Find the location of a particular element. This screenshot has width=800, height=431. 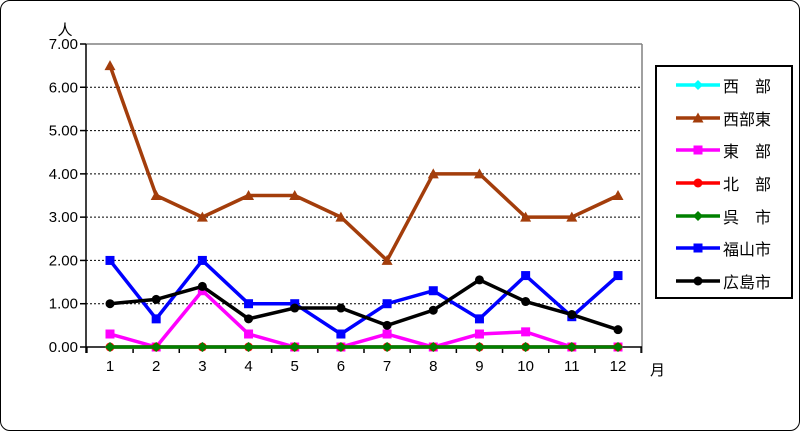

y-axis-unit-label: 人 is located at coordinates (64, 30).